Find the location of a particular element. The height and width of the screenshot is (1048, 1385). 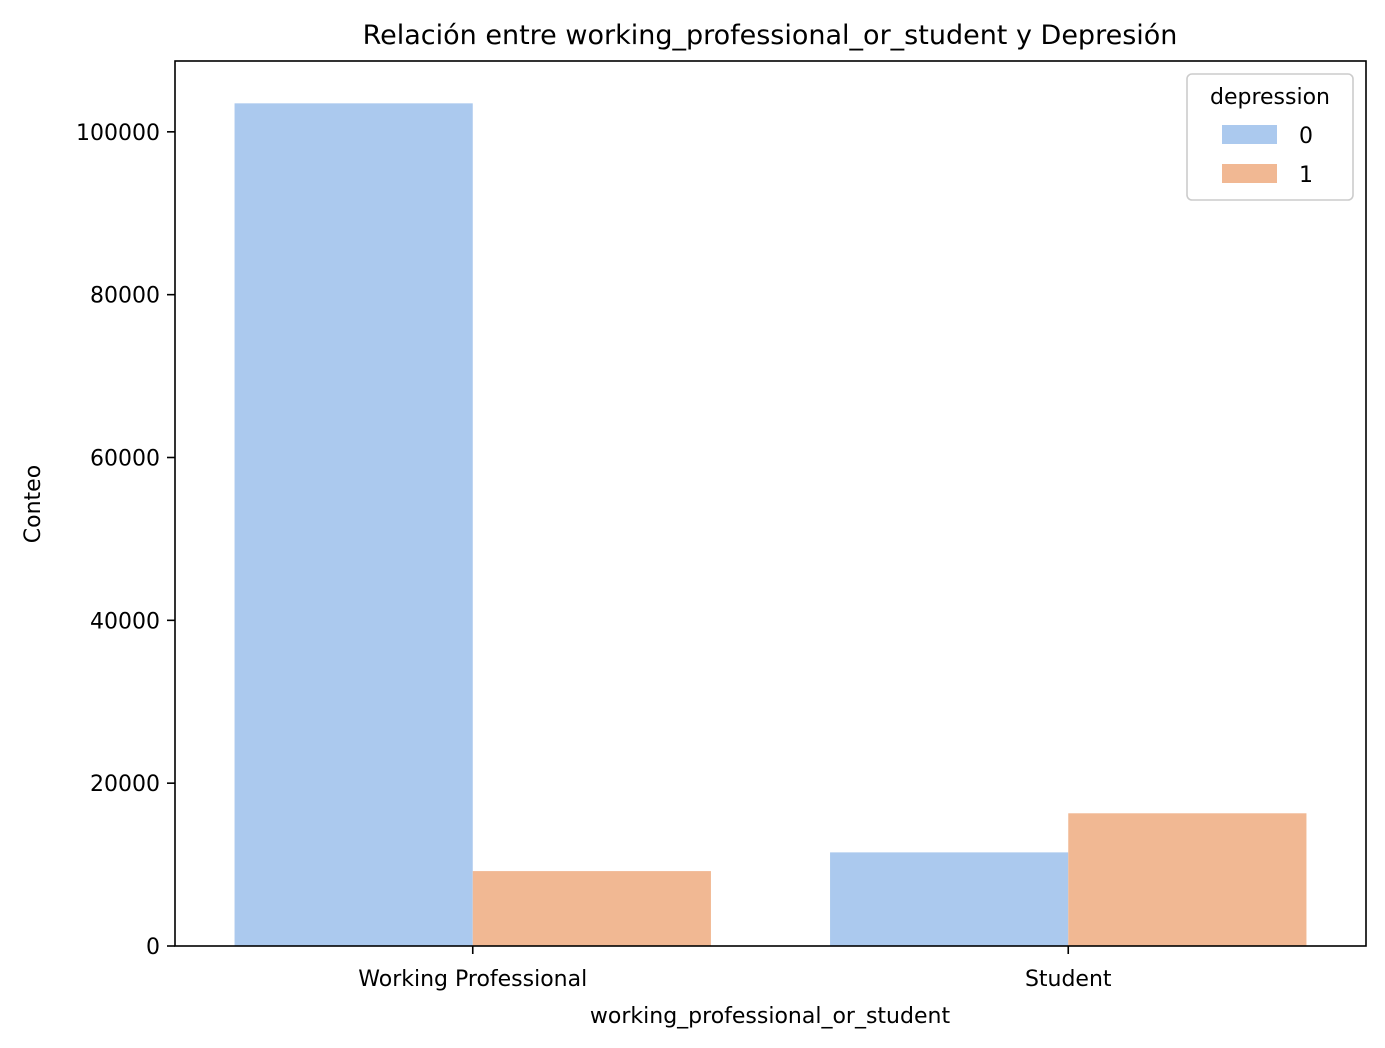

legend: depression 0 1 is located at coordinates (1270, 137).